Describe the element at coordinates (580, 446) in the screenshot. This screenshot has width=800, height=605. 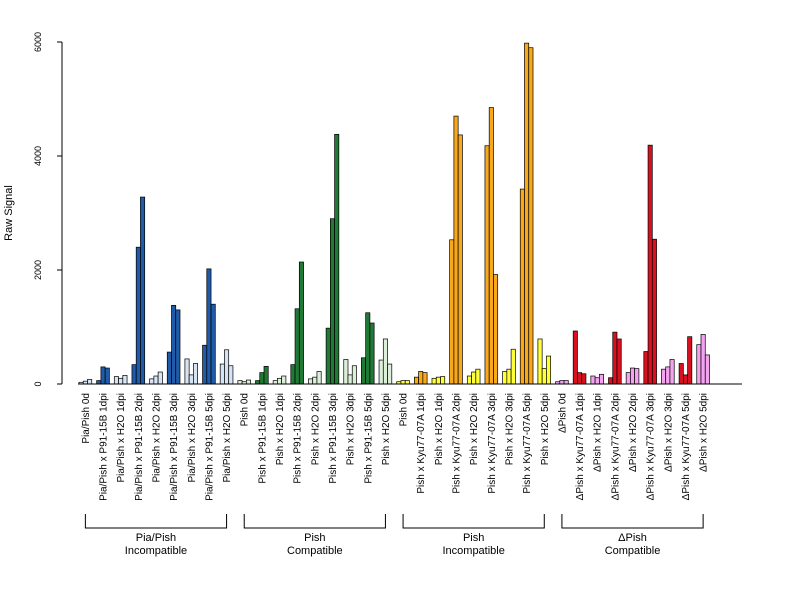
I see `x-tick-label: ΔPish x Kyu77-07A 1dpi` at that location.